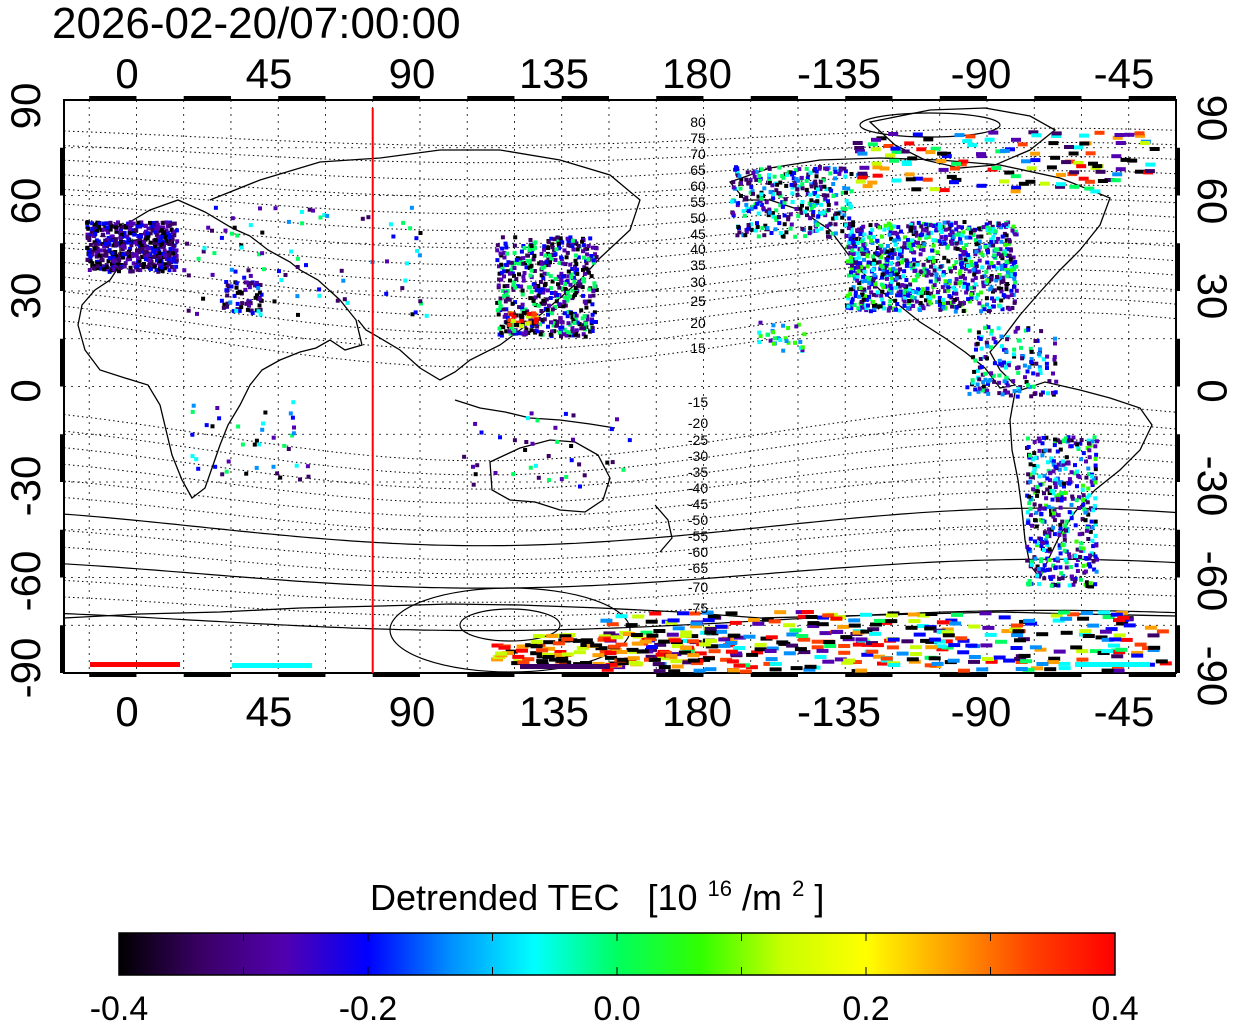  I want to click on coastline-africa, so click(220, 349).